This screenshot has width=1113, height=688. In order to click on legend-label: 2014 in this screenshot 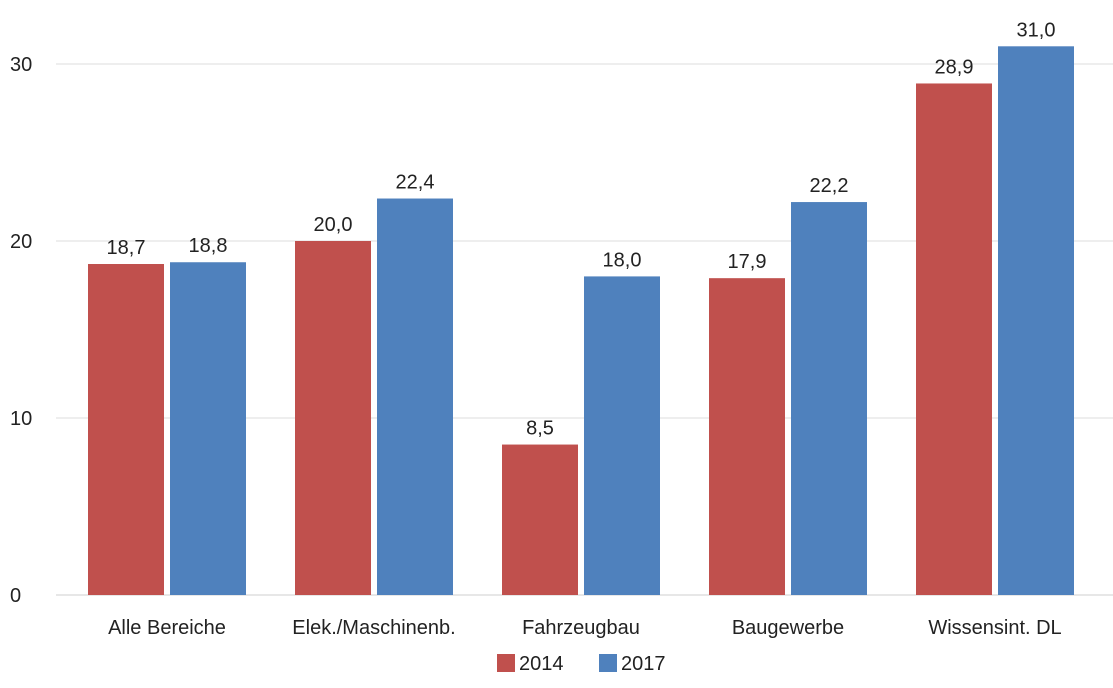, I will do `click(541, 664)`.